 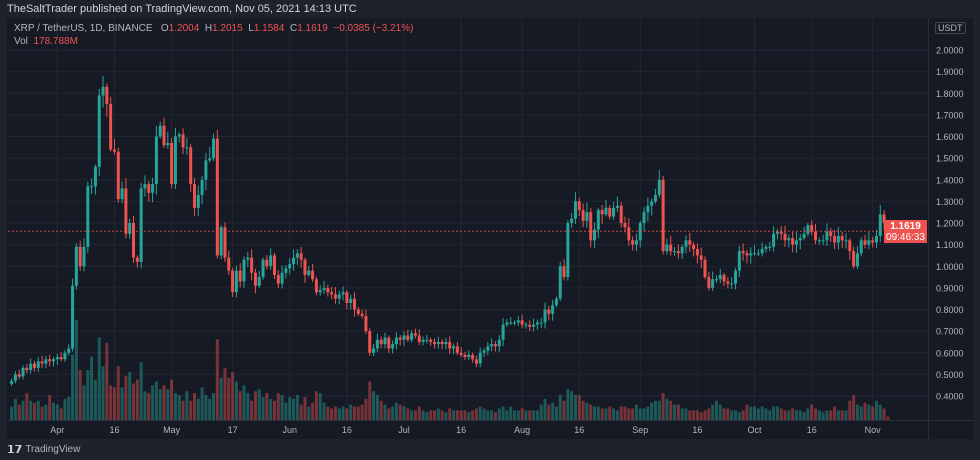 I want to click on time-tick-label: May, so click(x=172, y=430).